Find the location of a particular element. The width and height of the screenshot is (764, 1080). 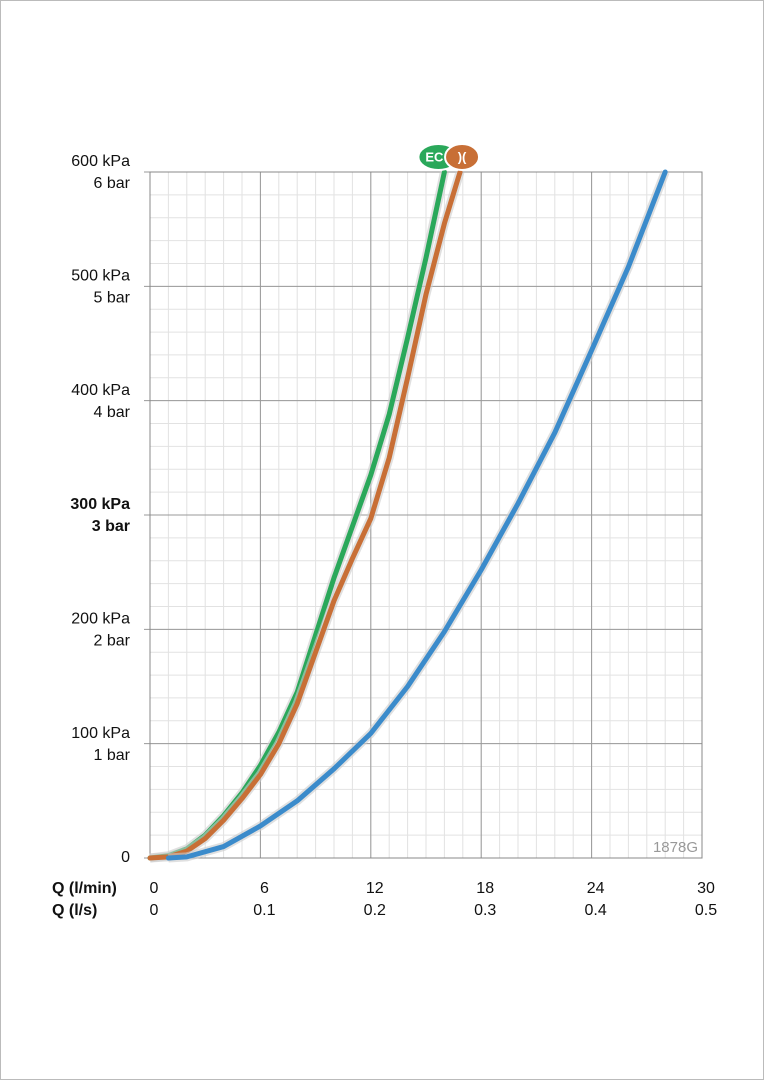

y-tick-label: 200 kPa is located at coordinates (100, 619).